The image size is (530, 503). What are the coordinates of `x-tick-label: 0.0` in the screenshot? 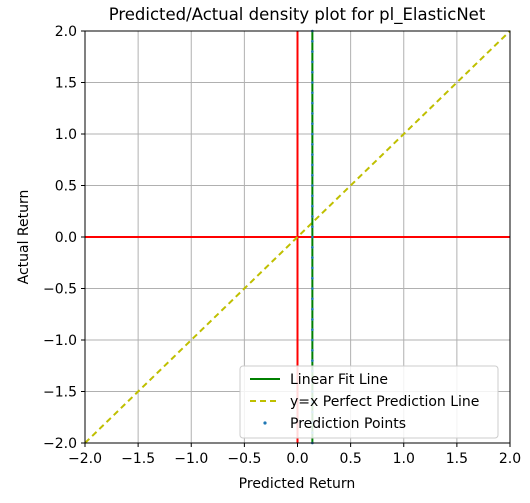 It's located at (297, 459).